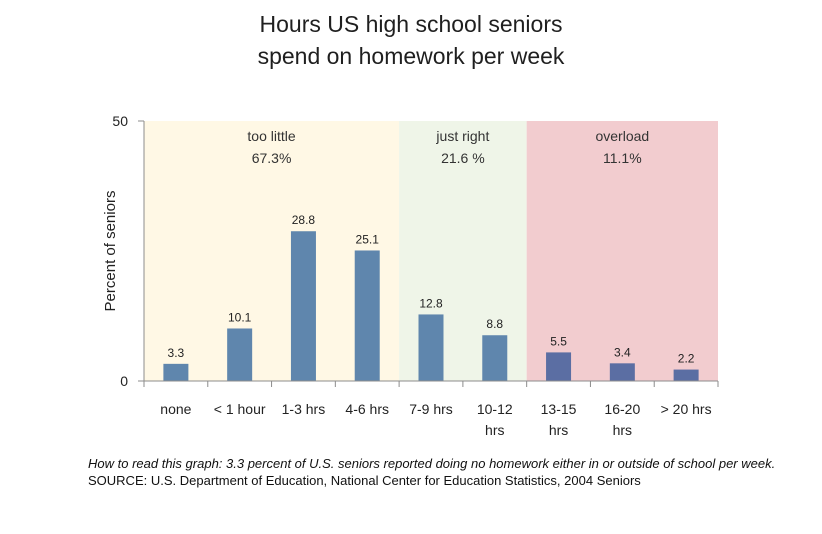  I want to click on region-value-2: 11.1%, so click(622, 158).